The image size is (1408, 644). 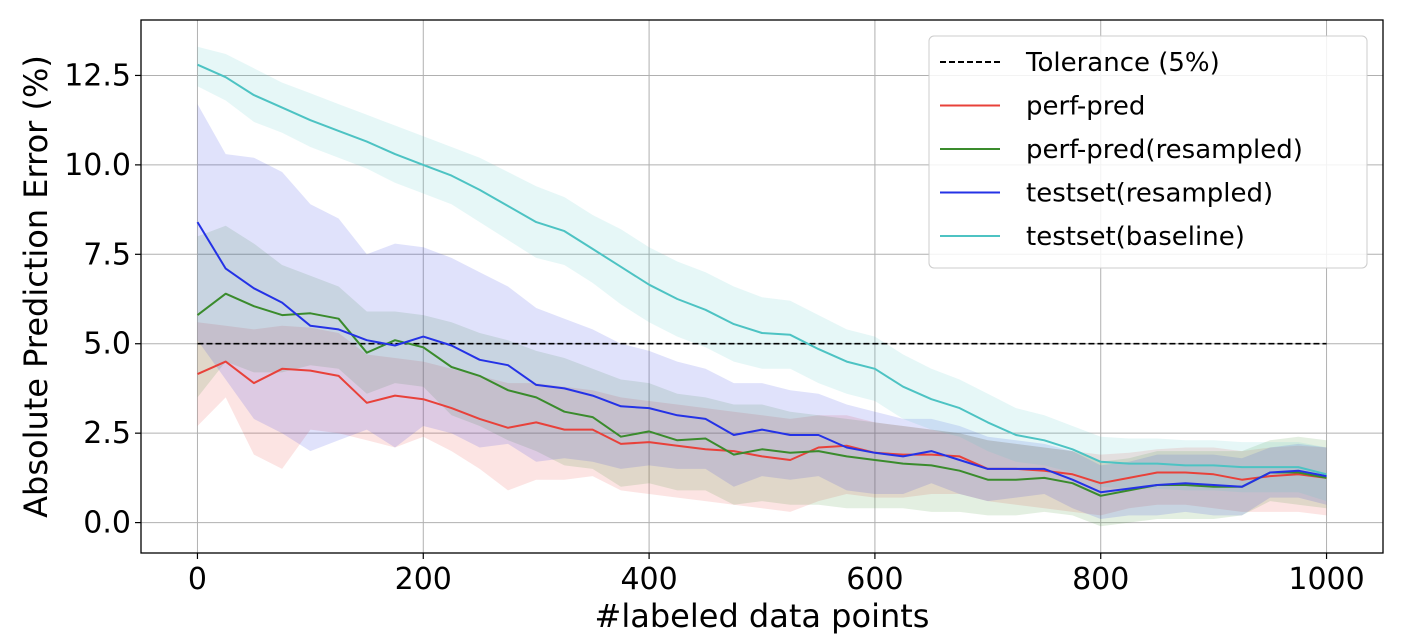 What do you see at coordinates (1100, 579) in the screenshot?
I see `x-tick-label: 800` at bounding box center [1100, 579].